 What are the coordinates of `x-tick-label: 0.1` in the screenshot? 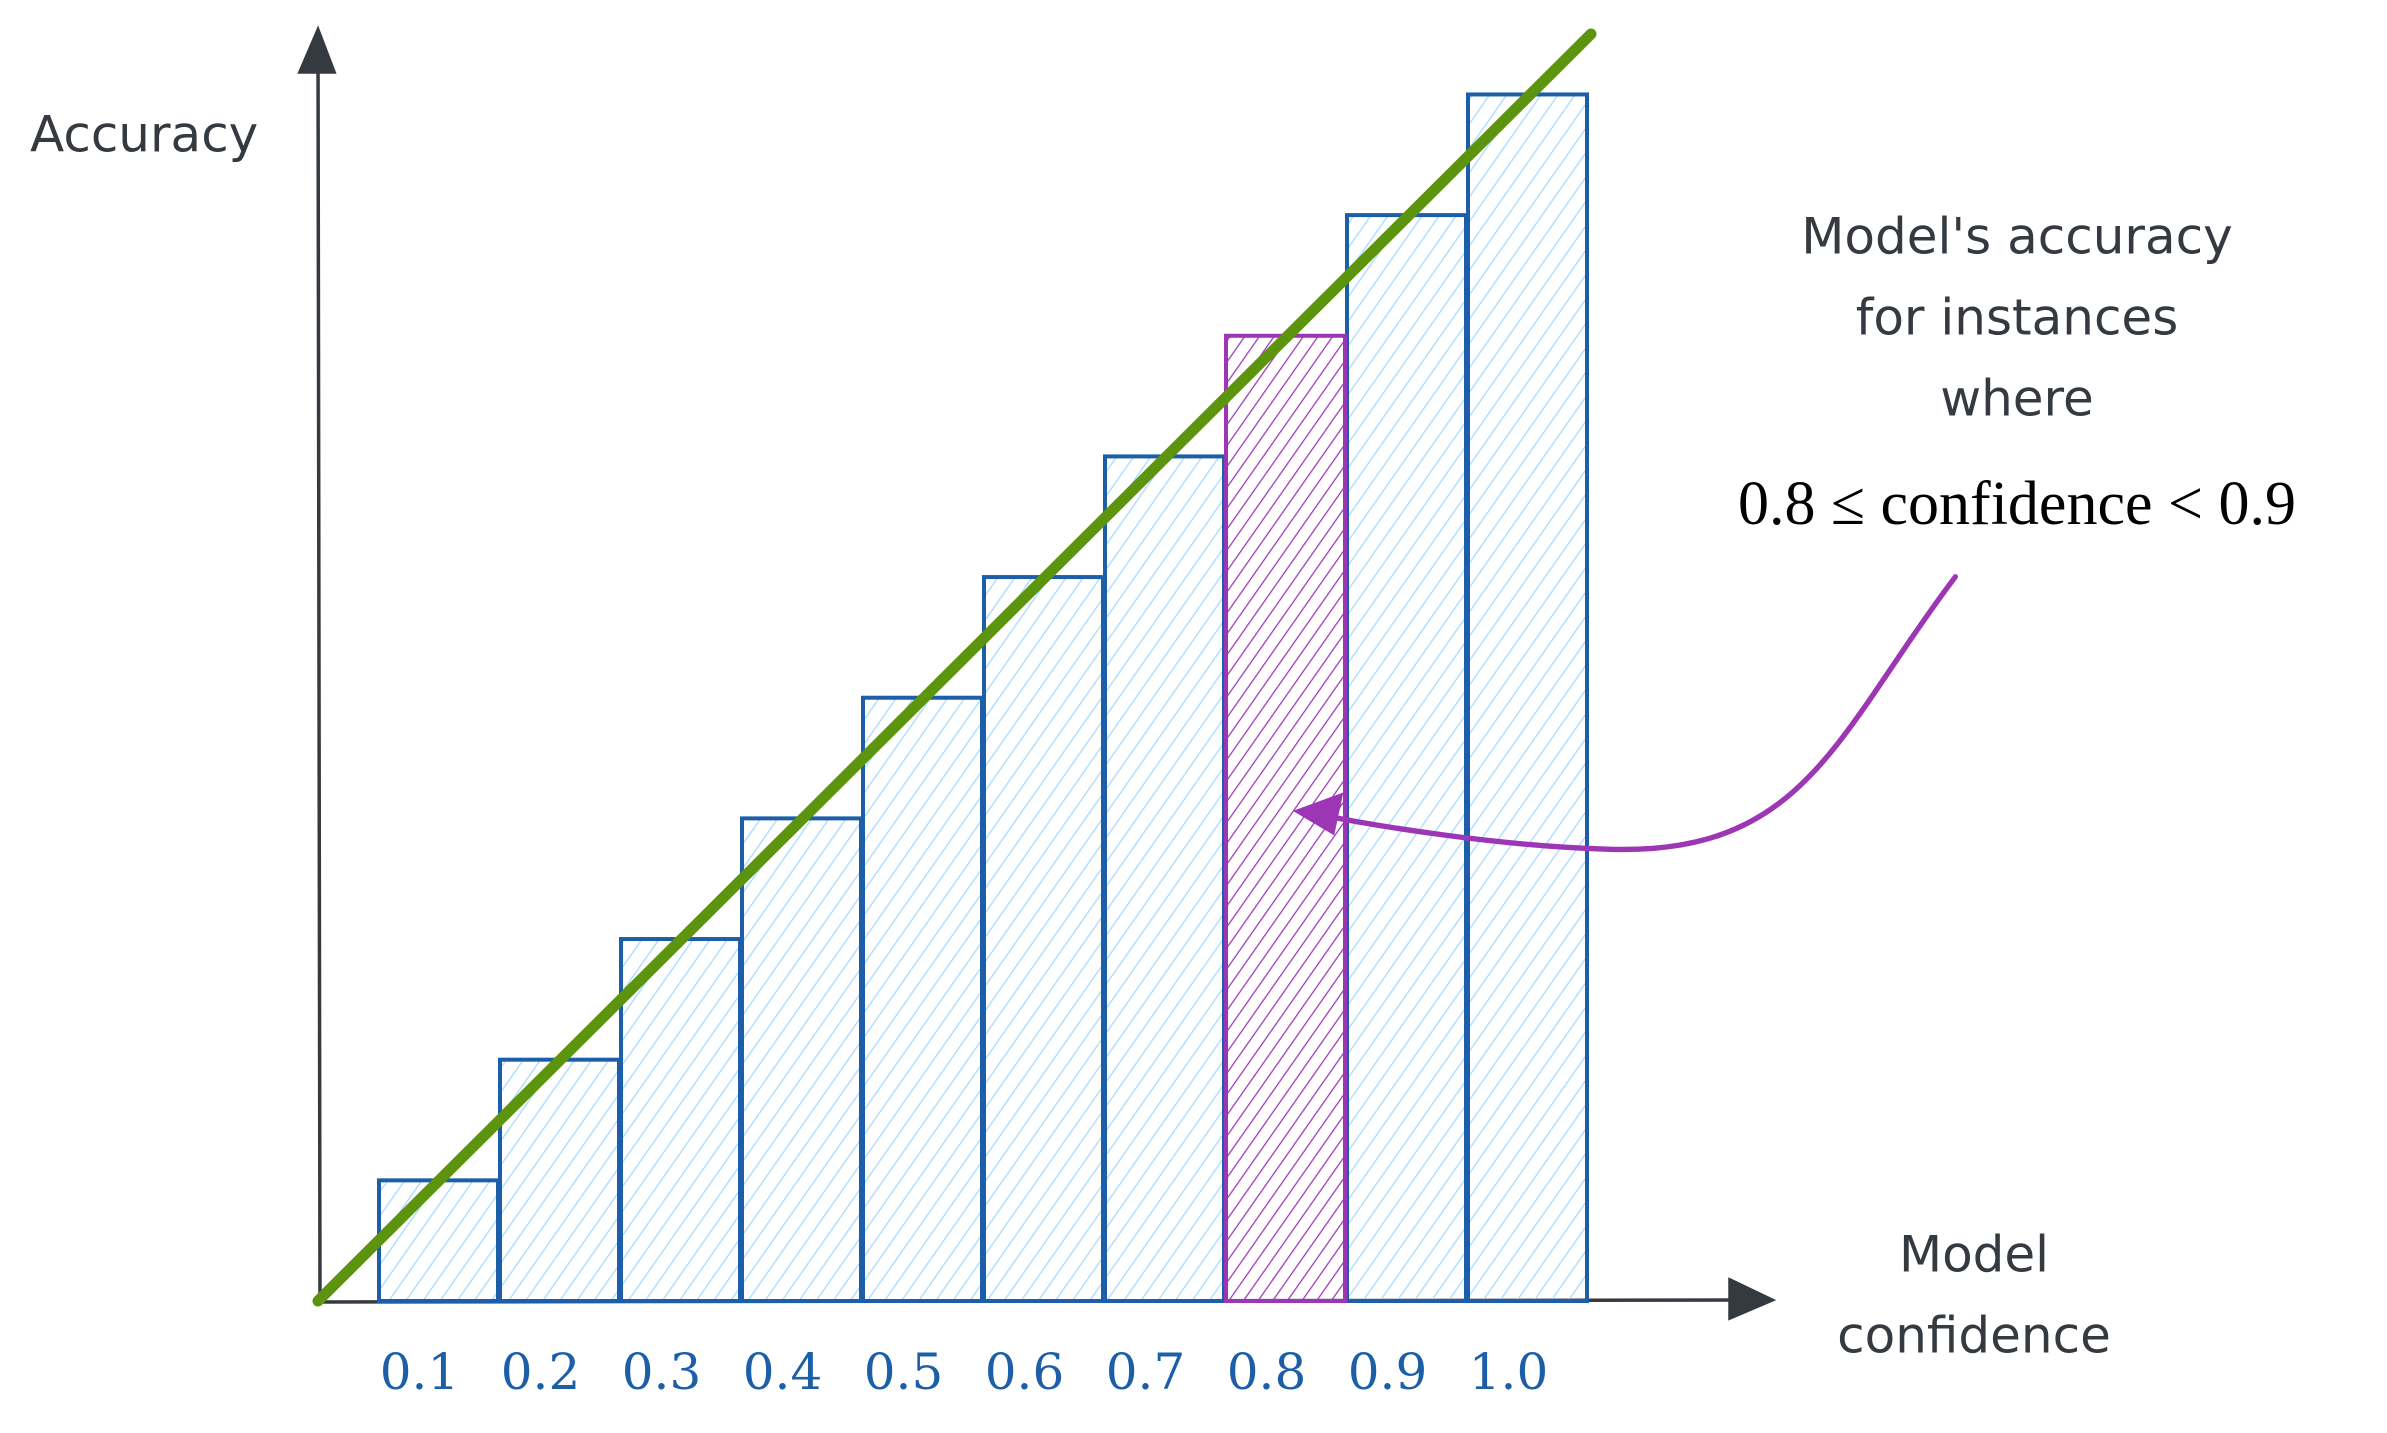 It's located at (420, 1372).